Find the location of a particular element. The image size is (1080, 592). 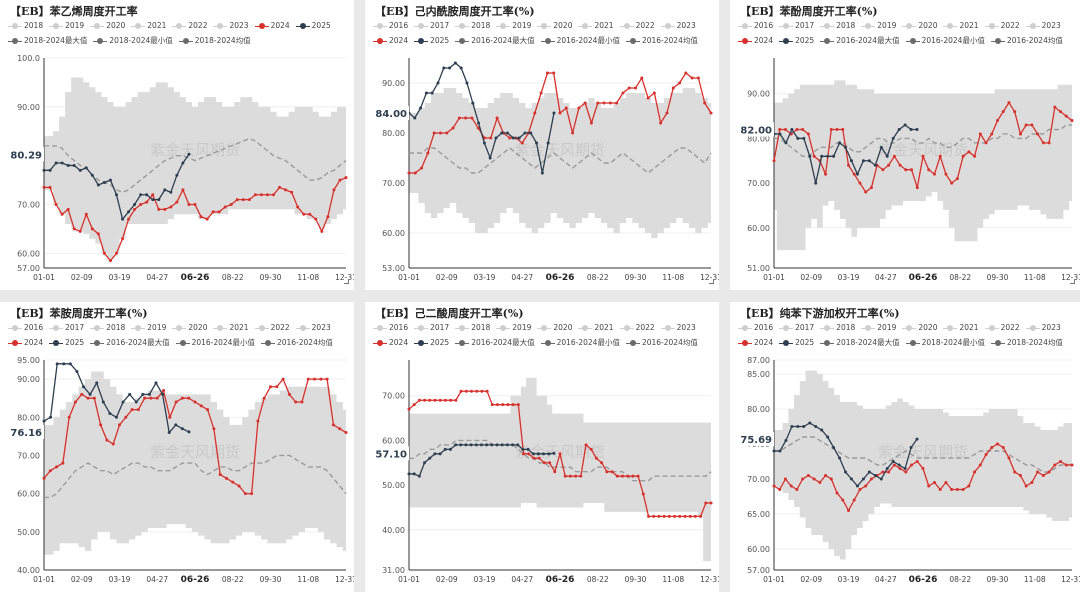

x-tick-label: 04-27 is located at coordinates (886, 277).